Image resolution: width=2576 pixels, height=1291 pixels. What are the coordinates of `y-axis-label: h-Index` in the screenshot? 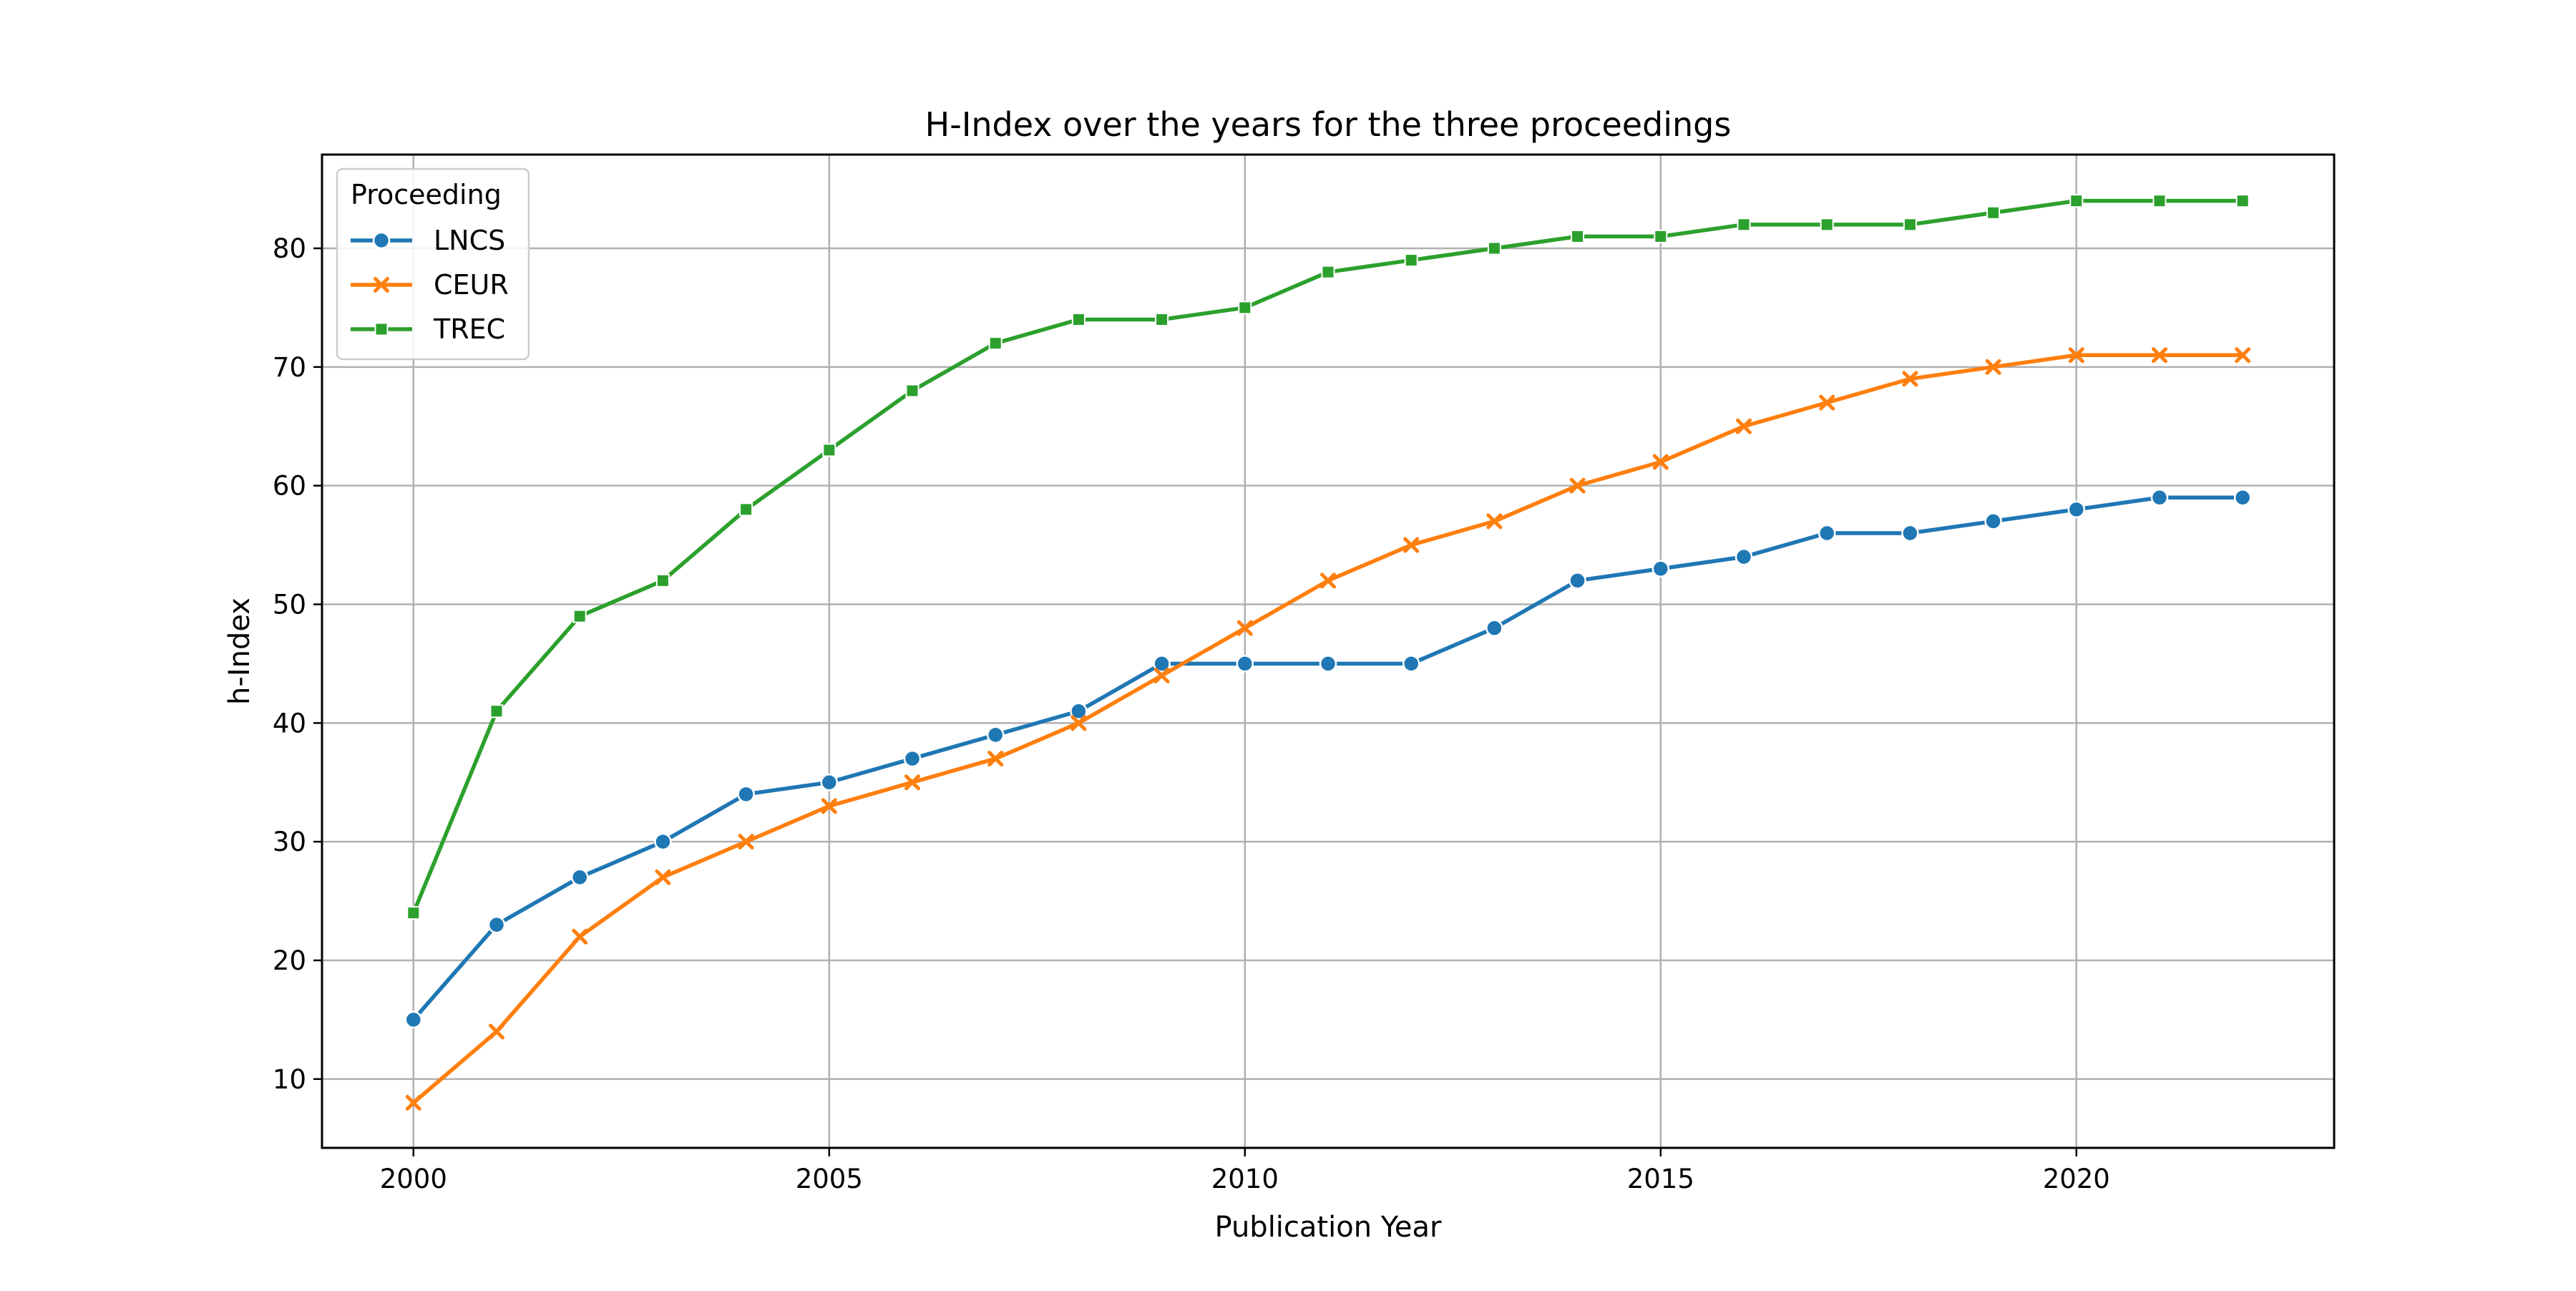 It's located at (239, 651).